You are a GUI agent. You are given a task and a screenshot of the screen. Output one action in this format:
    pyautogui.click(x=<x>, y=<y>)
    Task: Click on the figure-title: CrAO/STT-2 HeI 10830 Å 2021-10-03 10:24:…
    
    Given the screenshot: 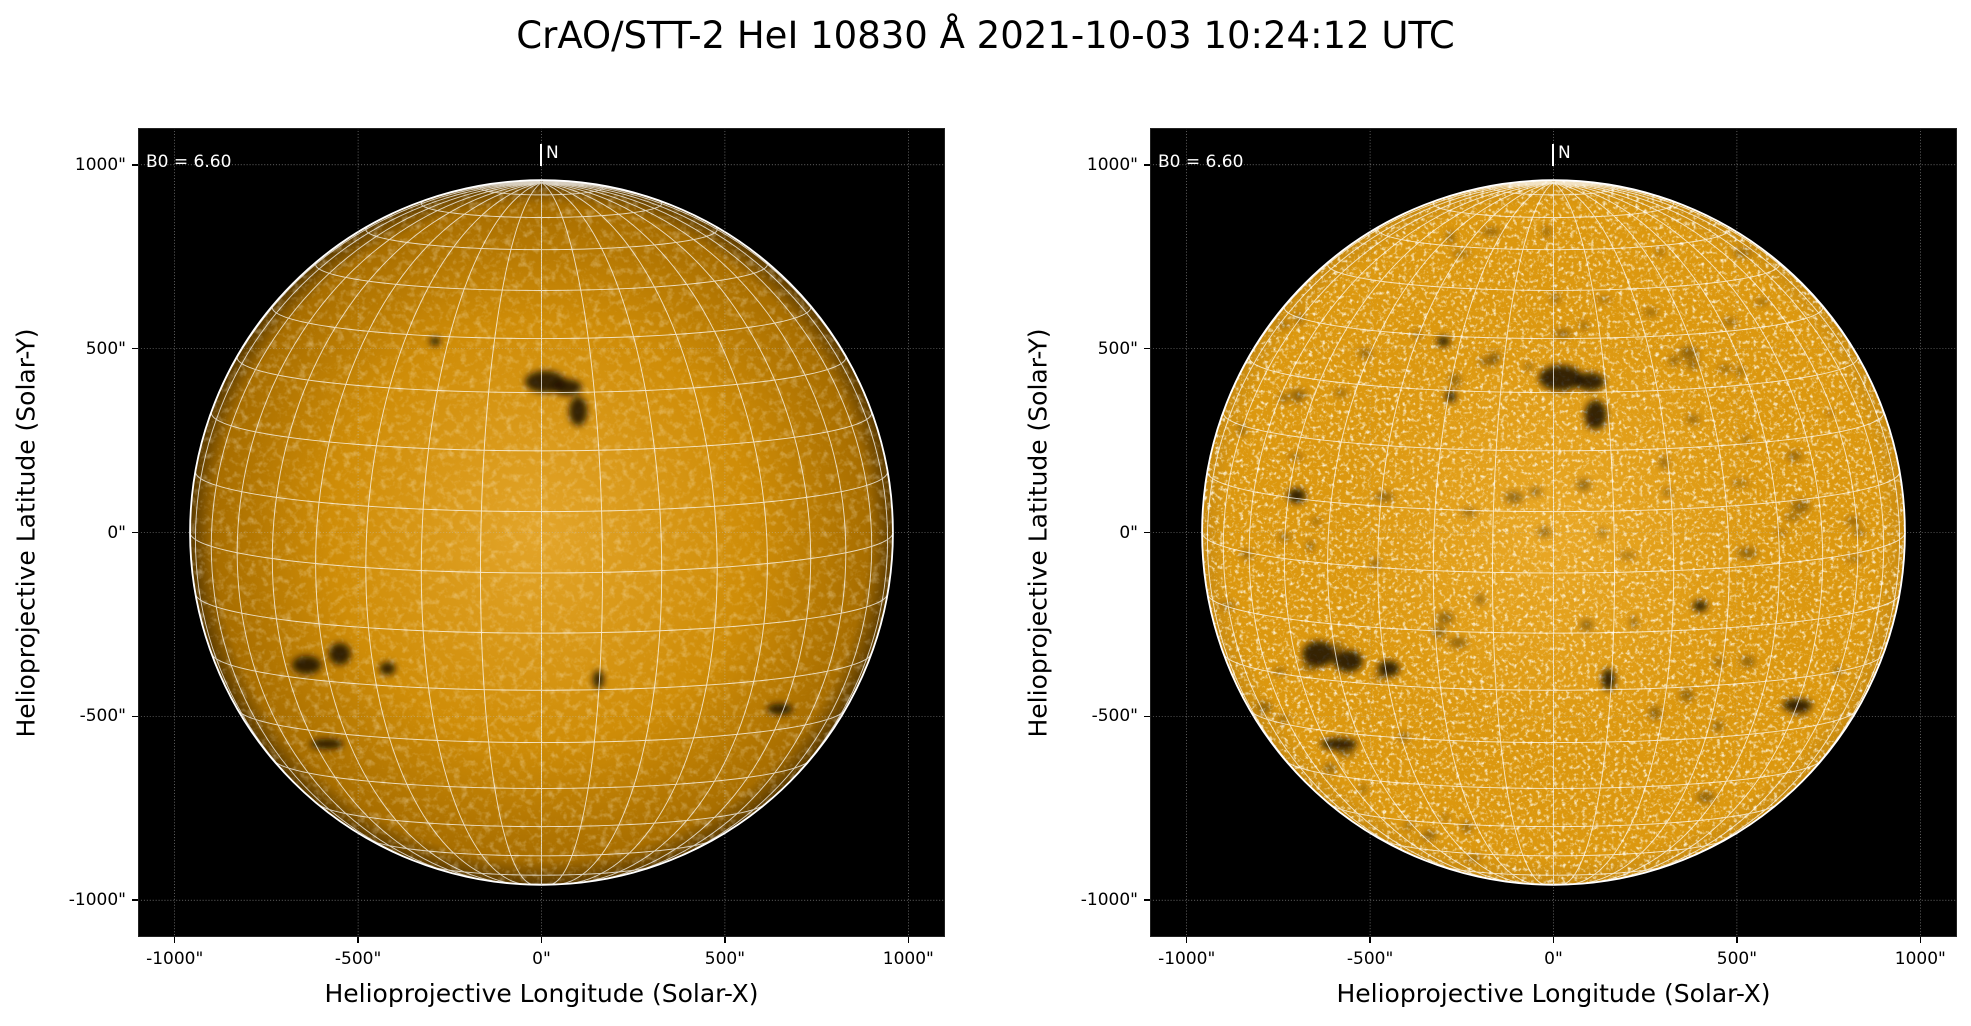 What is the action you would take?
    pyautogui.click(x=985, y=35)
    